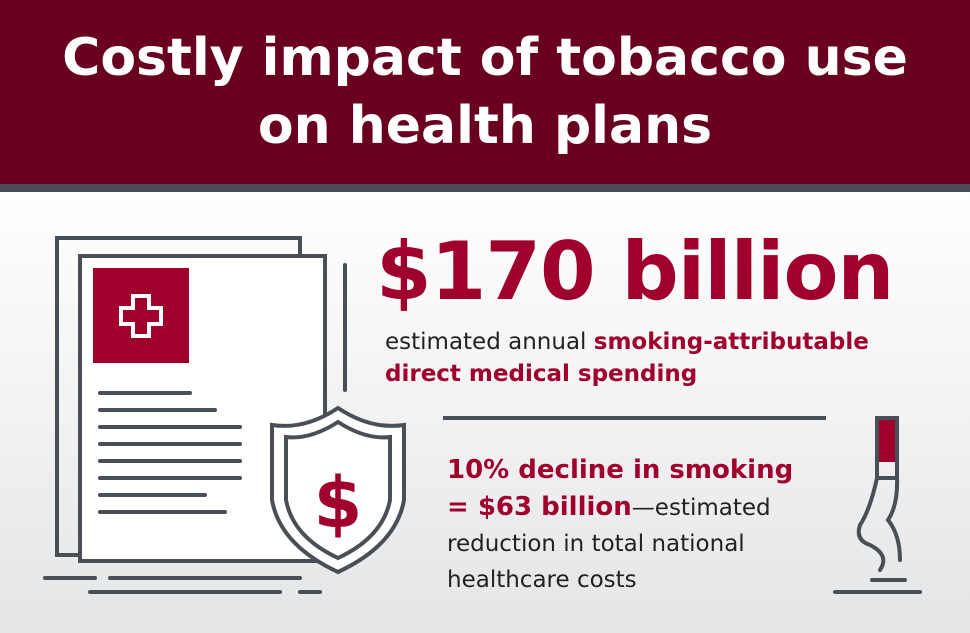 This screenshot has width=970, height=633. Describe the element at coordinates (635, 271) in the screenshot. I see `stat-value: $170 billion` at that location.